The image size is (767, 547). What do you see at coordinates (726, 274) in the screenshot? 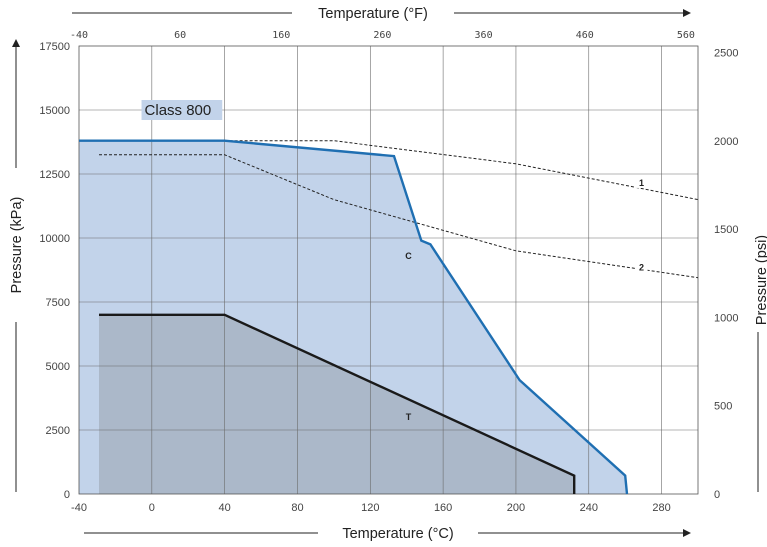
I see `y-right-tick-labels: 0 500 1000 1500 2000 2500` at bounding box center [726, 274].